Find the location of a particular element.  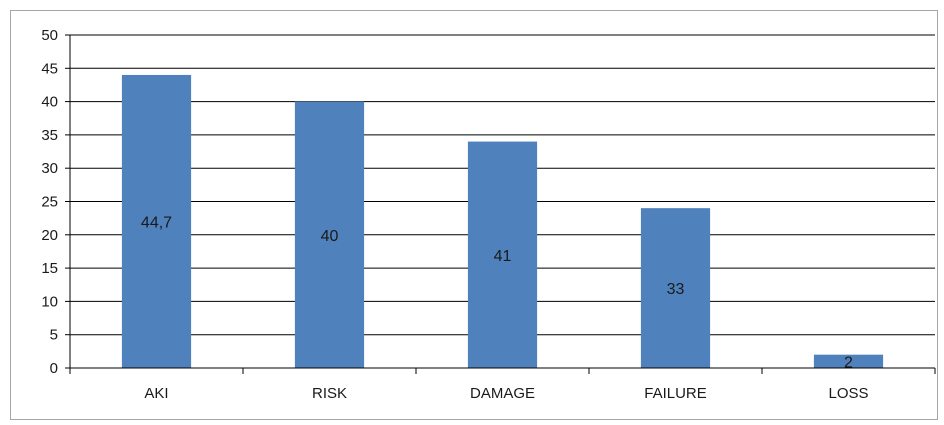

y-tick-label-25: 25 is located at coordinates (49, 202).